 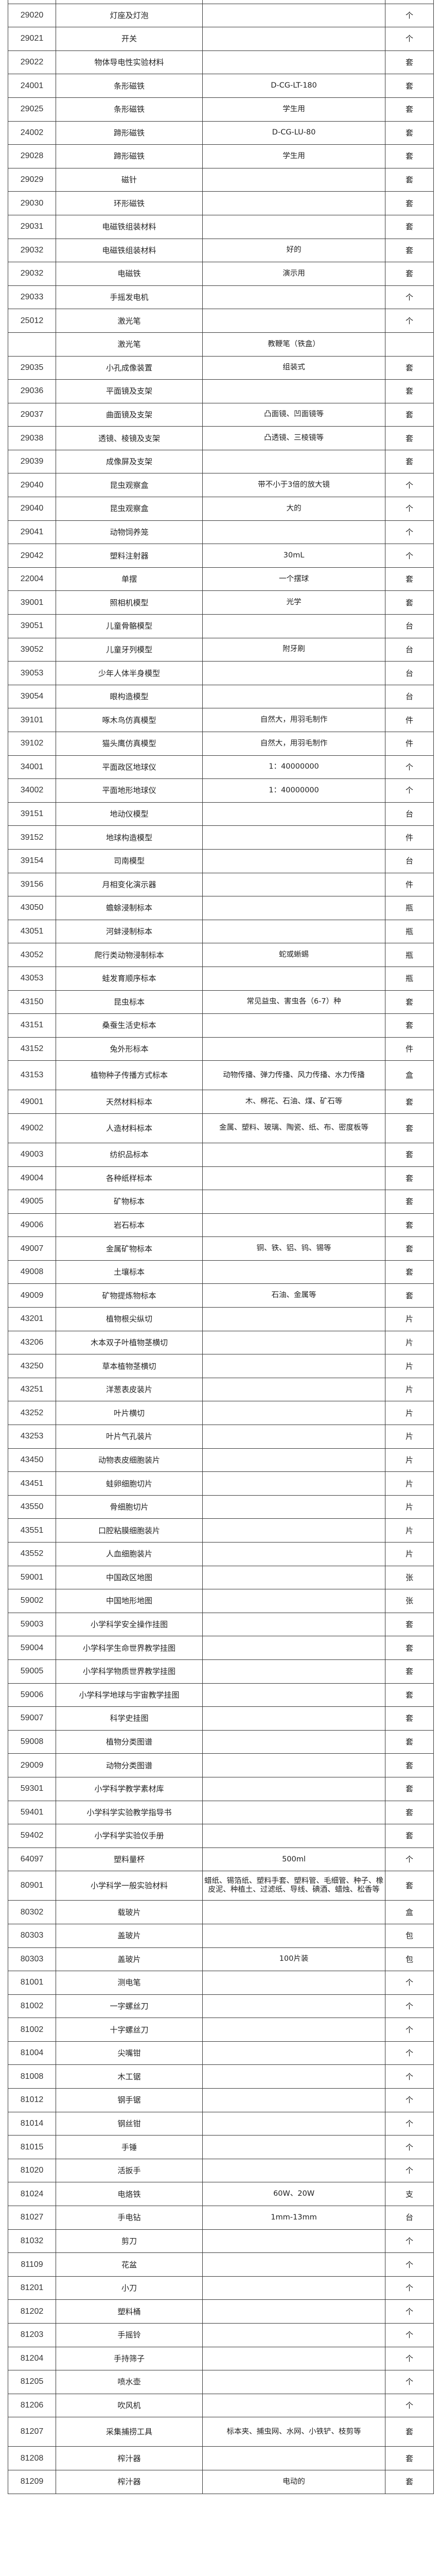 I want to click on item-name-cell: 条形磁铁, so click(x=129, y=86).